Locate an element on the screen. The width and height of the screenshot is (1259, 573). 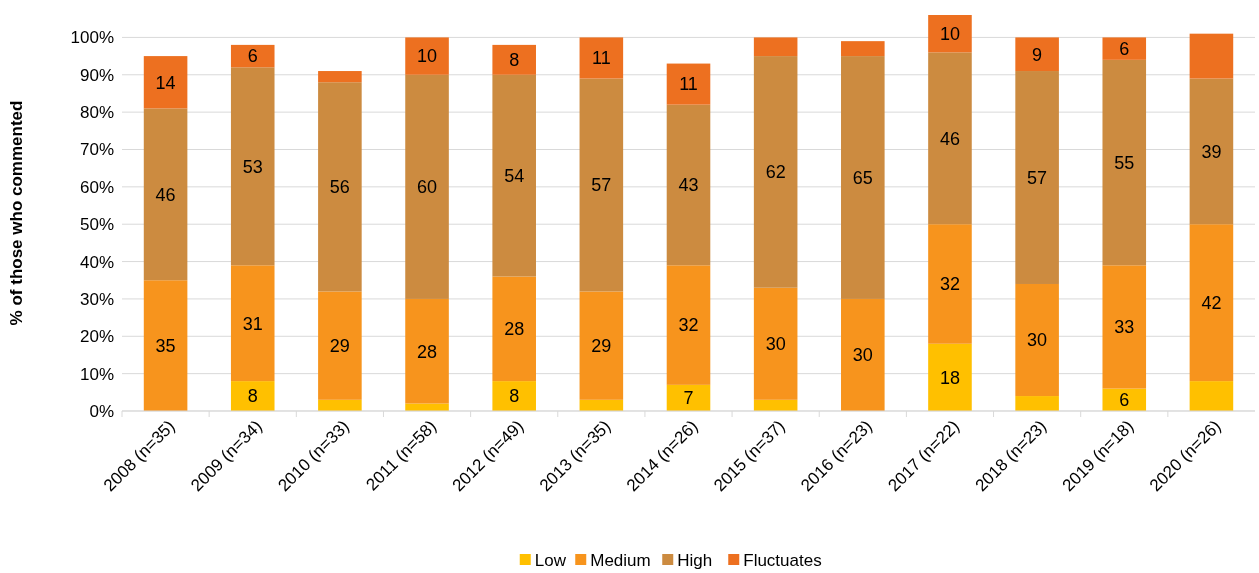
data-label: 56 is located at coordinates (339, 187).